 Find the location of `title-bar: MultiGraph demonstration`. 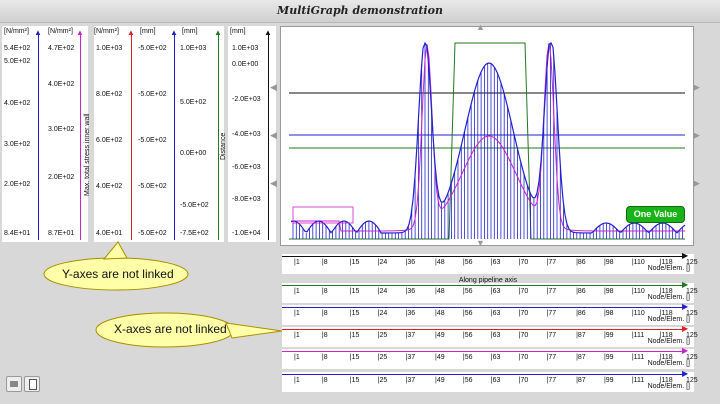

title-bar: MultiGraph demonstration is located at coordinates (360, 11).